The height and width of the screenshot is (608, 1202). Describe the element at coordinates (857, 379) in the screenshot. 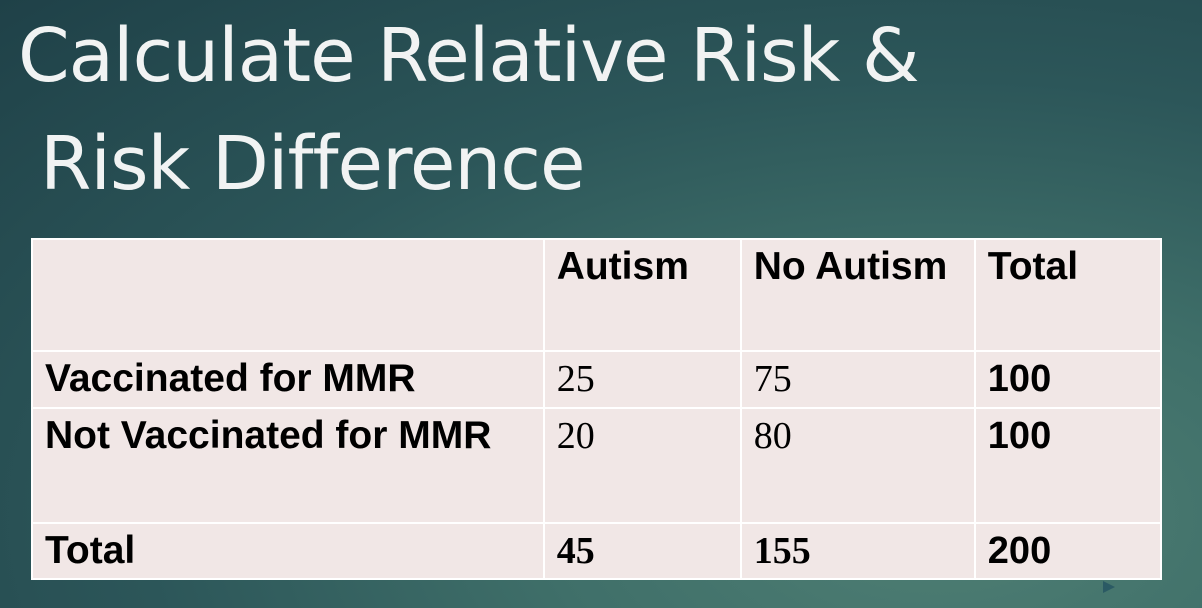

I see `cell-vaccinated-no-autism: 75` at that location.